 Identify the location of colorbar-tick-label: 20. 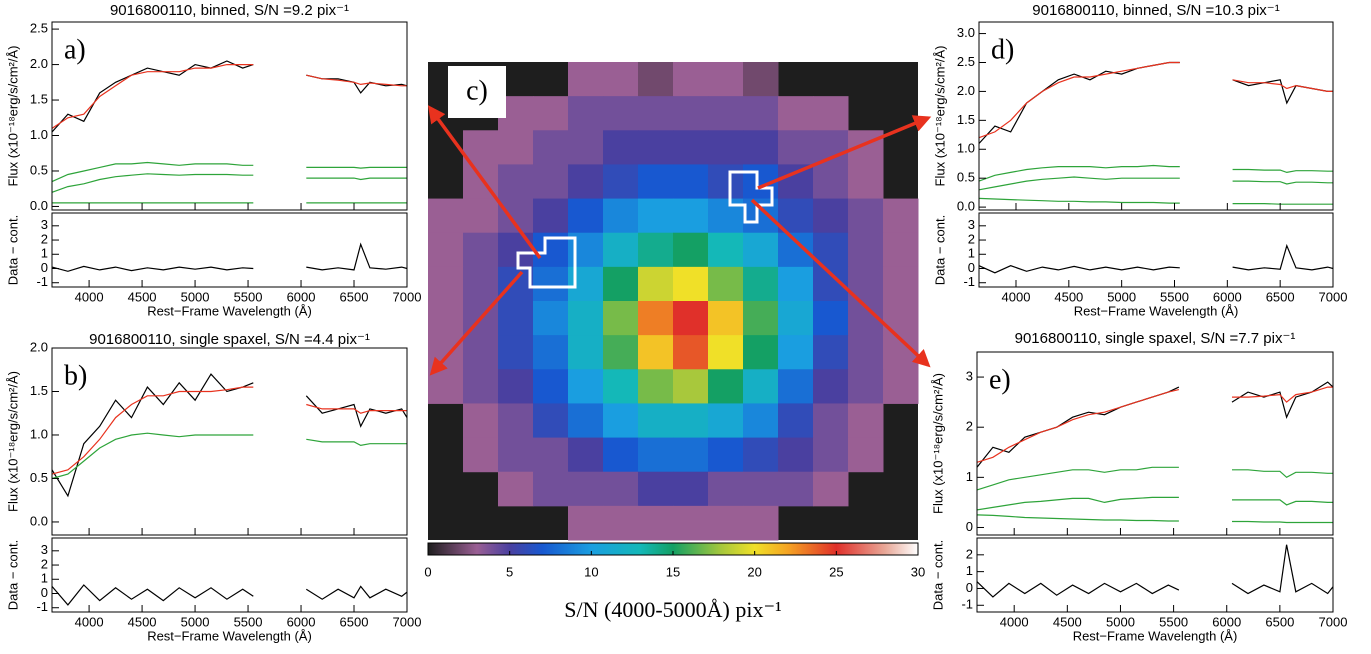
(754, 571).